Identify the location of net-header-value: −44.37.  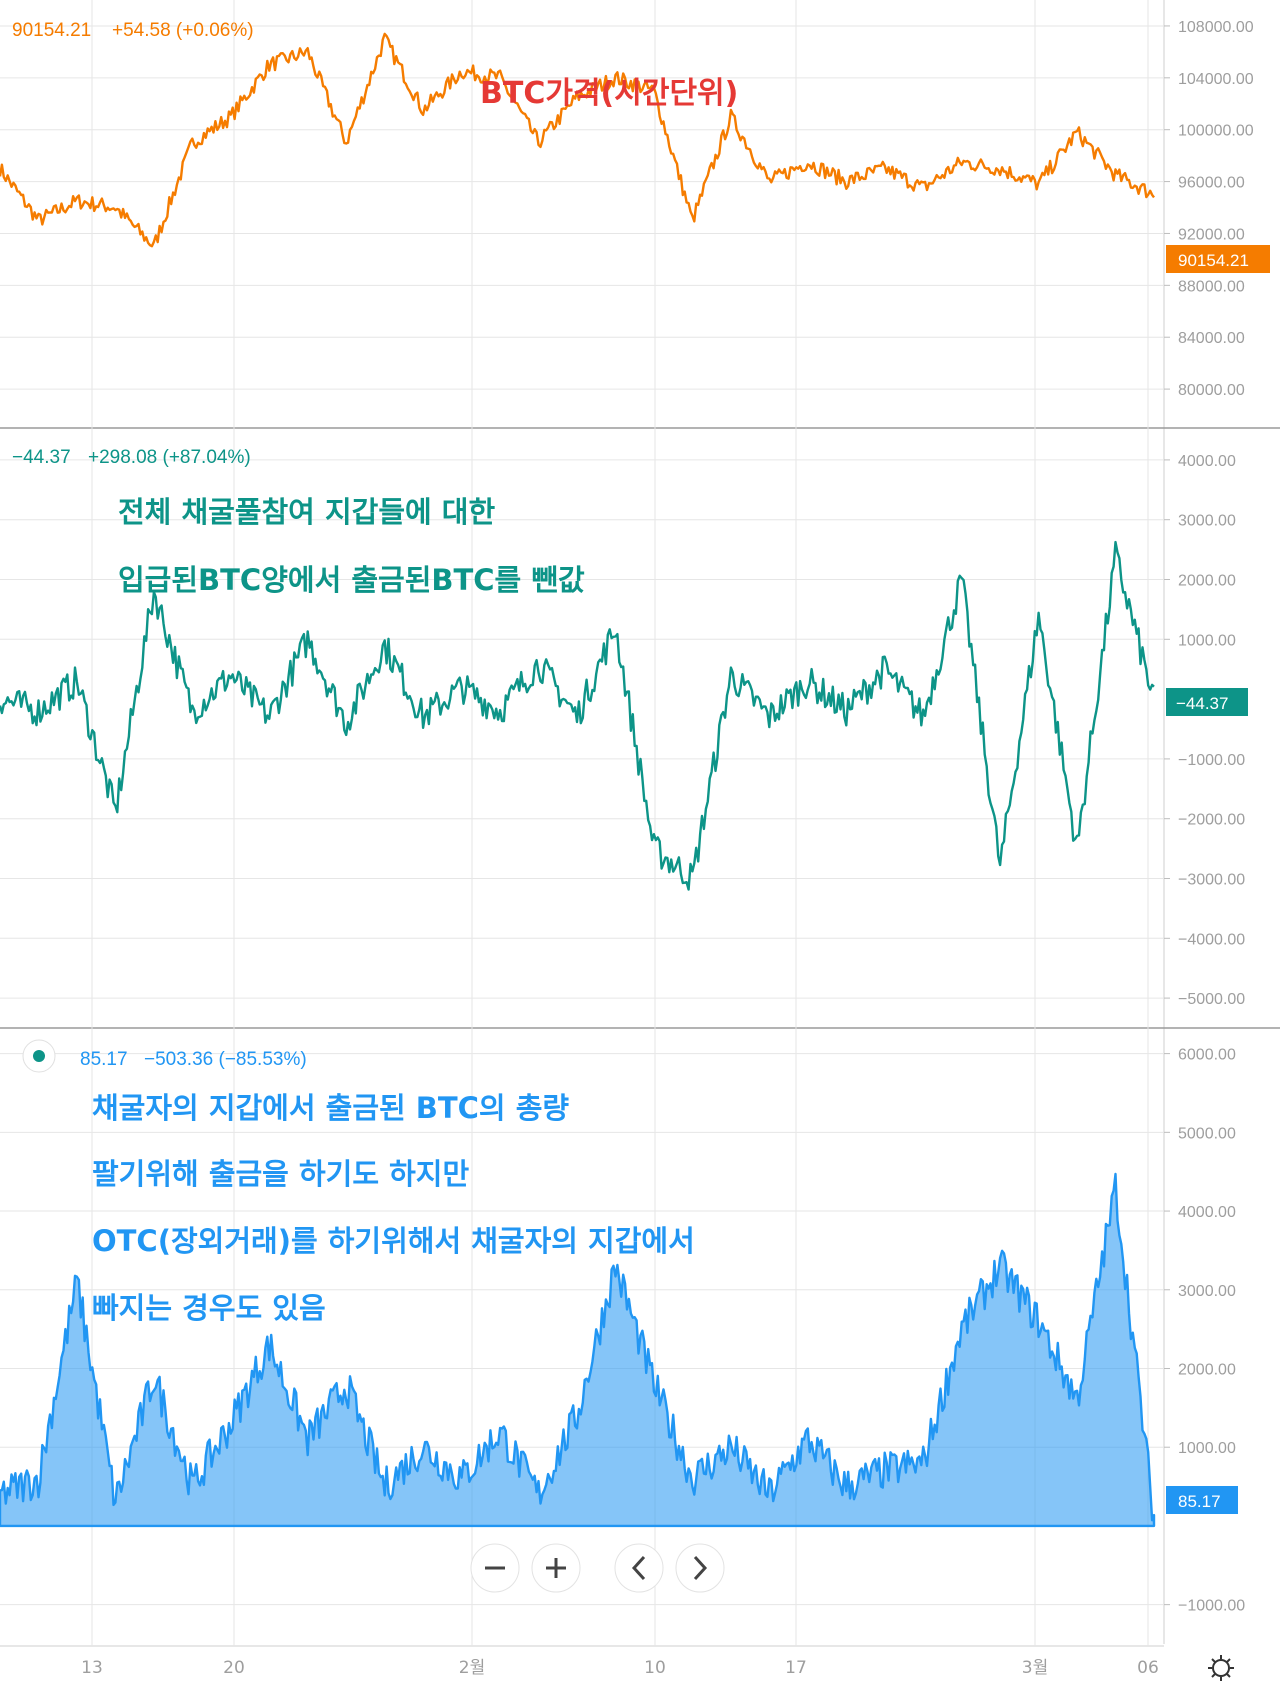
(41, 457).